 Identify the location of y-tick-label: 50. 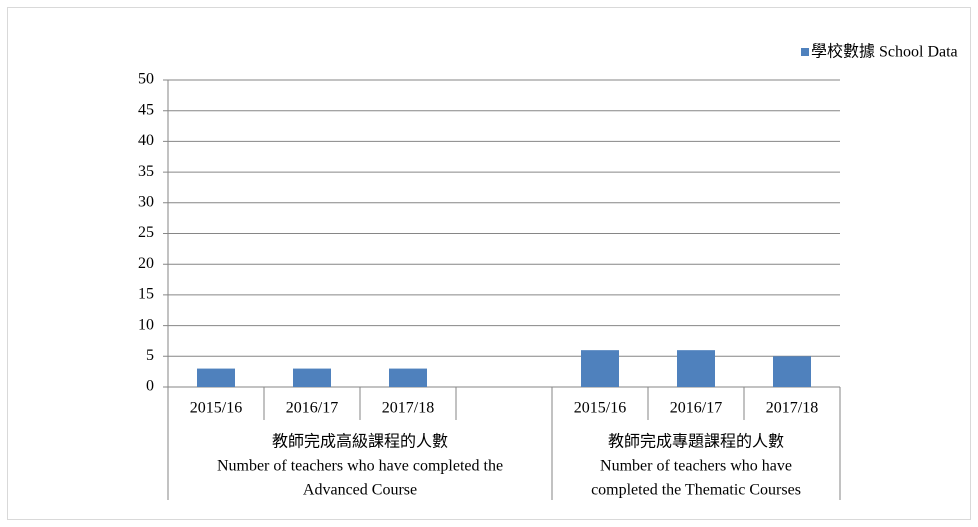
(146, 79).